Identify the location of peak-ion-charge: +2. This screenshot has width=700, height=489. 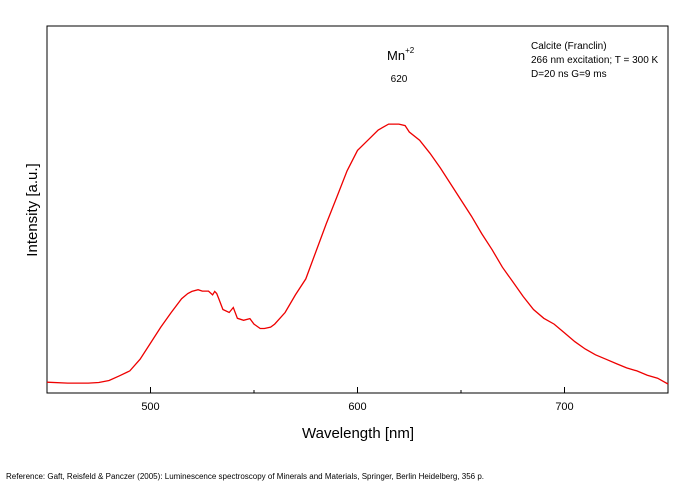
(410, 50).